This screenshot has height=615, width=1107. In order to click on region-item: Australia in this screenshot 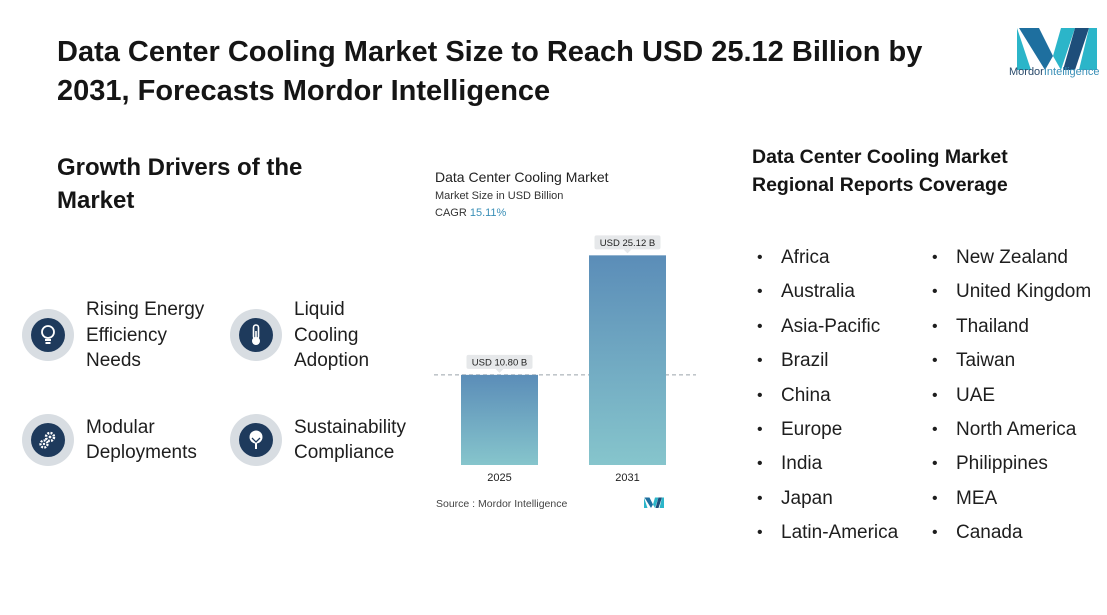, I will do `click(825, 295)`.